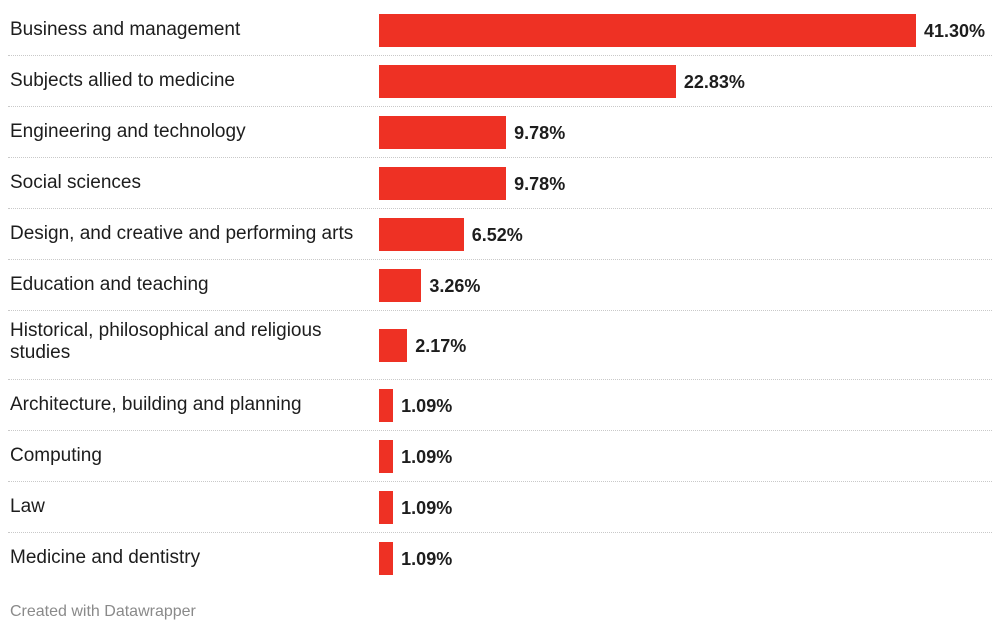 This screenshot has height=632, width=1000. What do you see at coordinates (955, 30) in the screenshot?
I see `value-label: 41.30%` at bounding box center [955, 30].